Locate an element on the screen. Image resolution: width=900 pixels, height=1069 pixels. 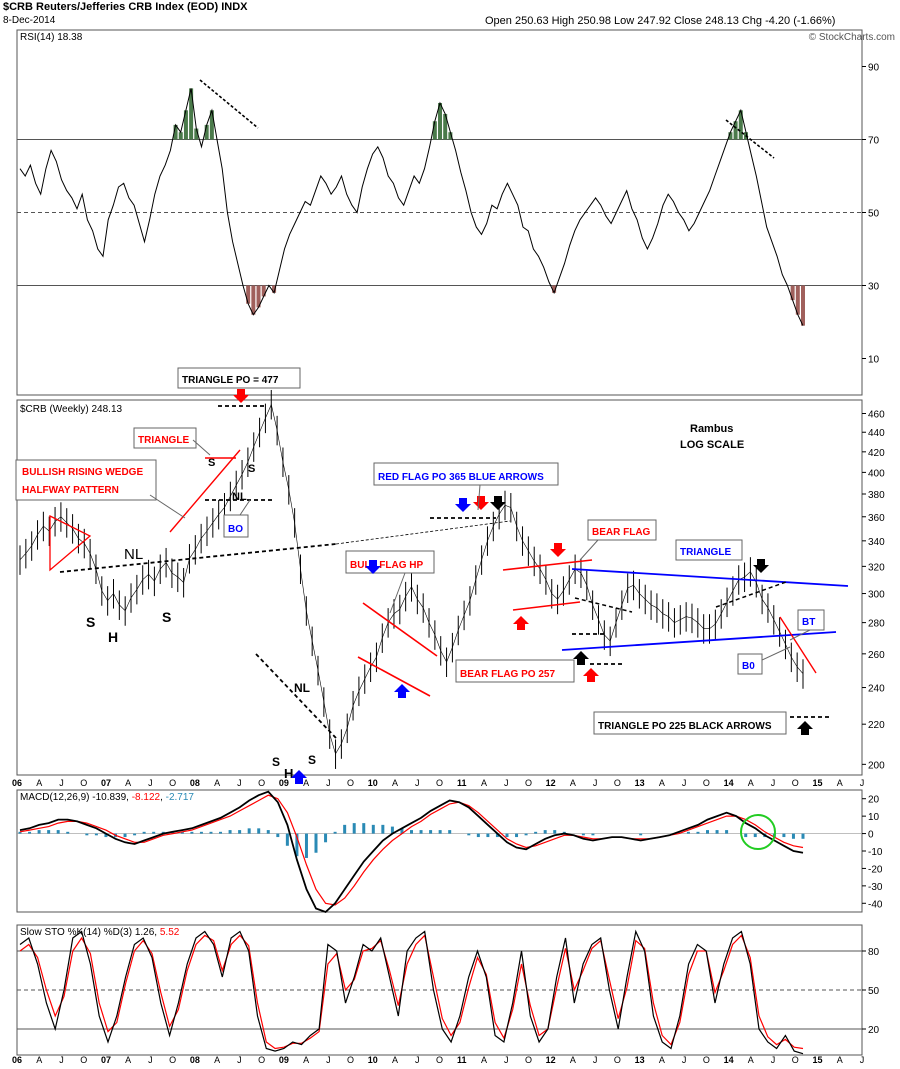
label-s-6: S is located at coordinates (312, 760).